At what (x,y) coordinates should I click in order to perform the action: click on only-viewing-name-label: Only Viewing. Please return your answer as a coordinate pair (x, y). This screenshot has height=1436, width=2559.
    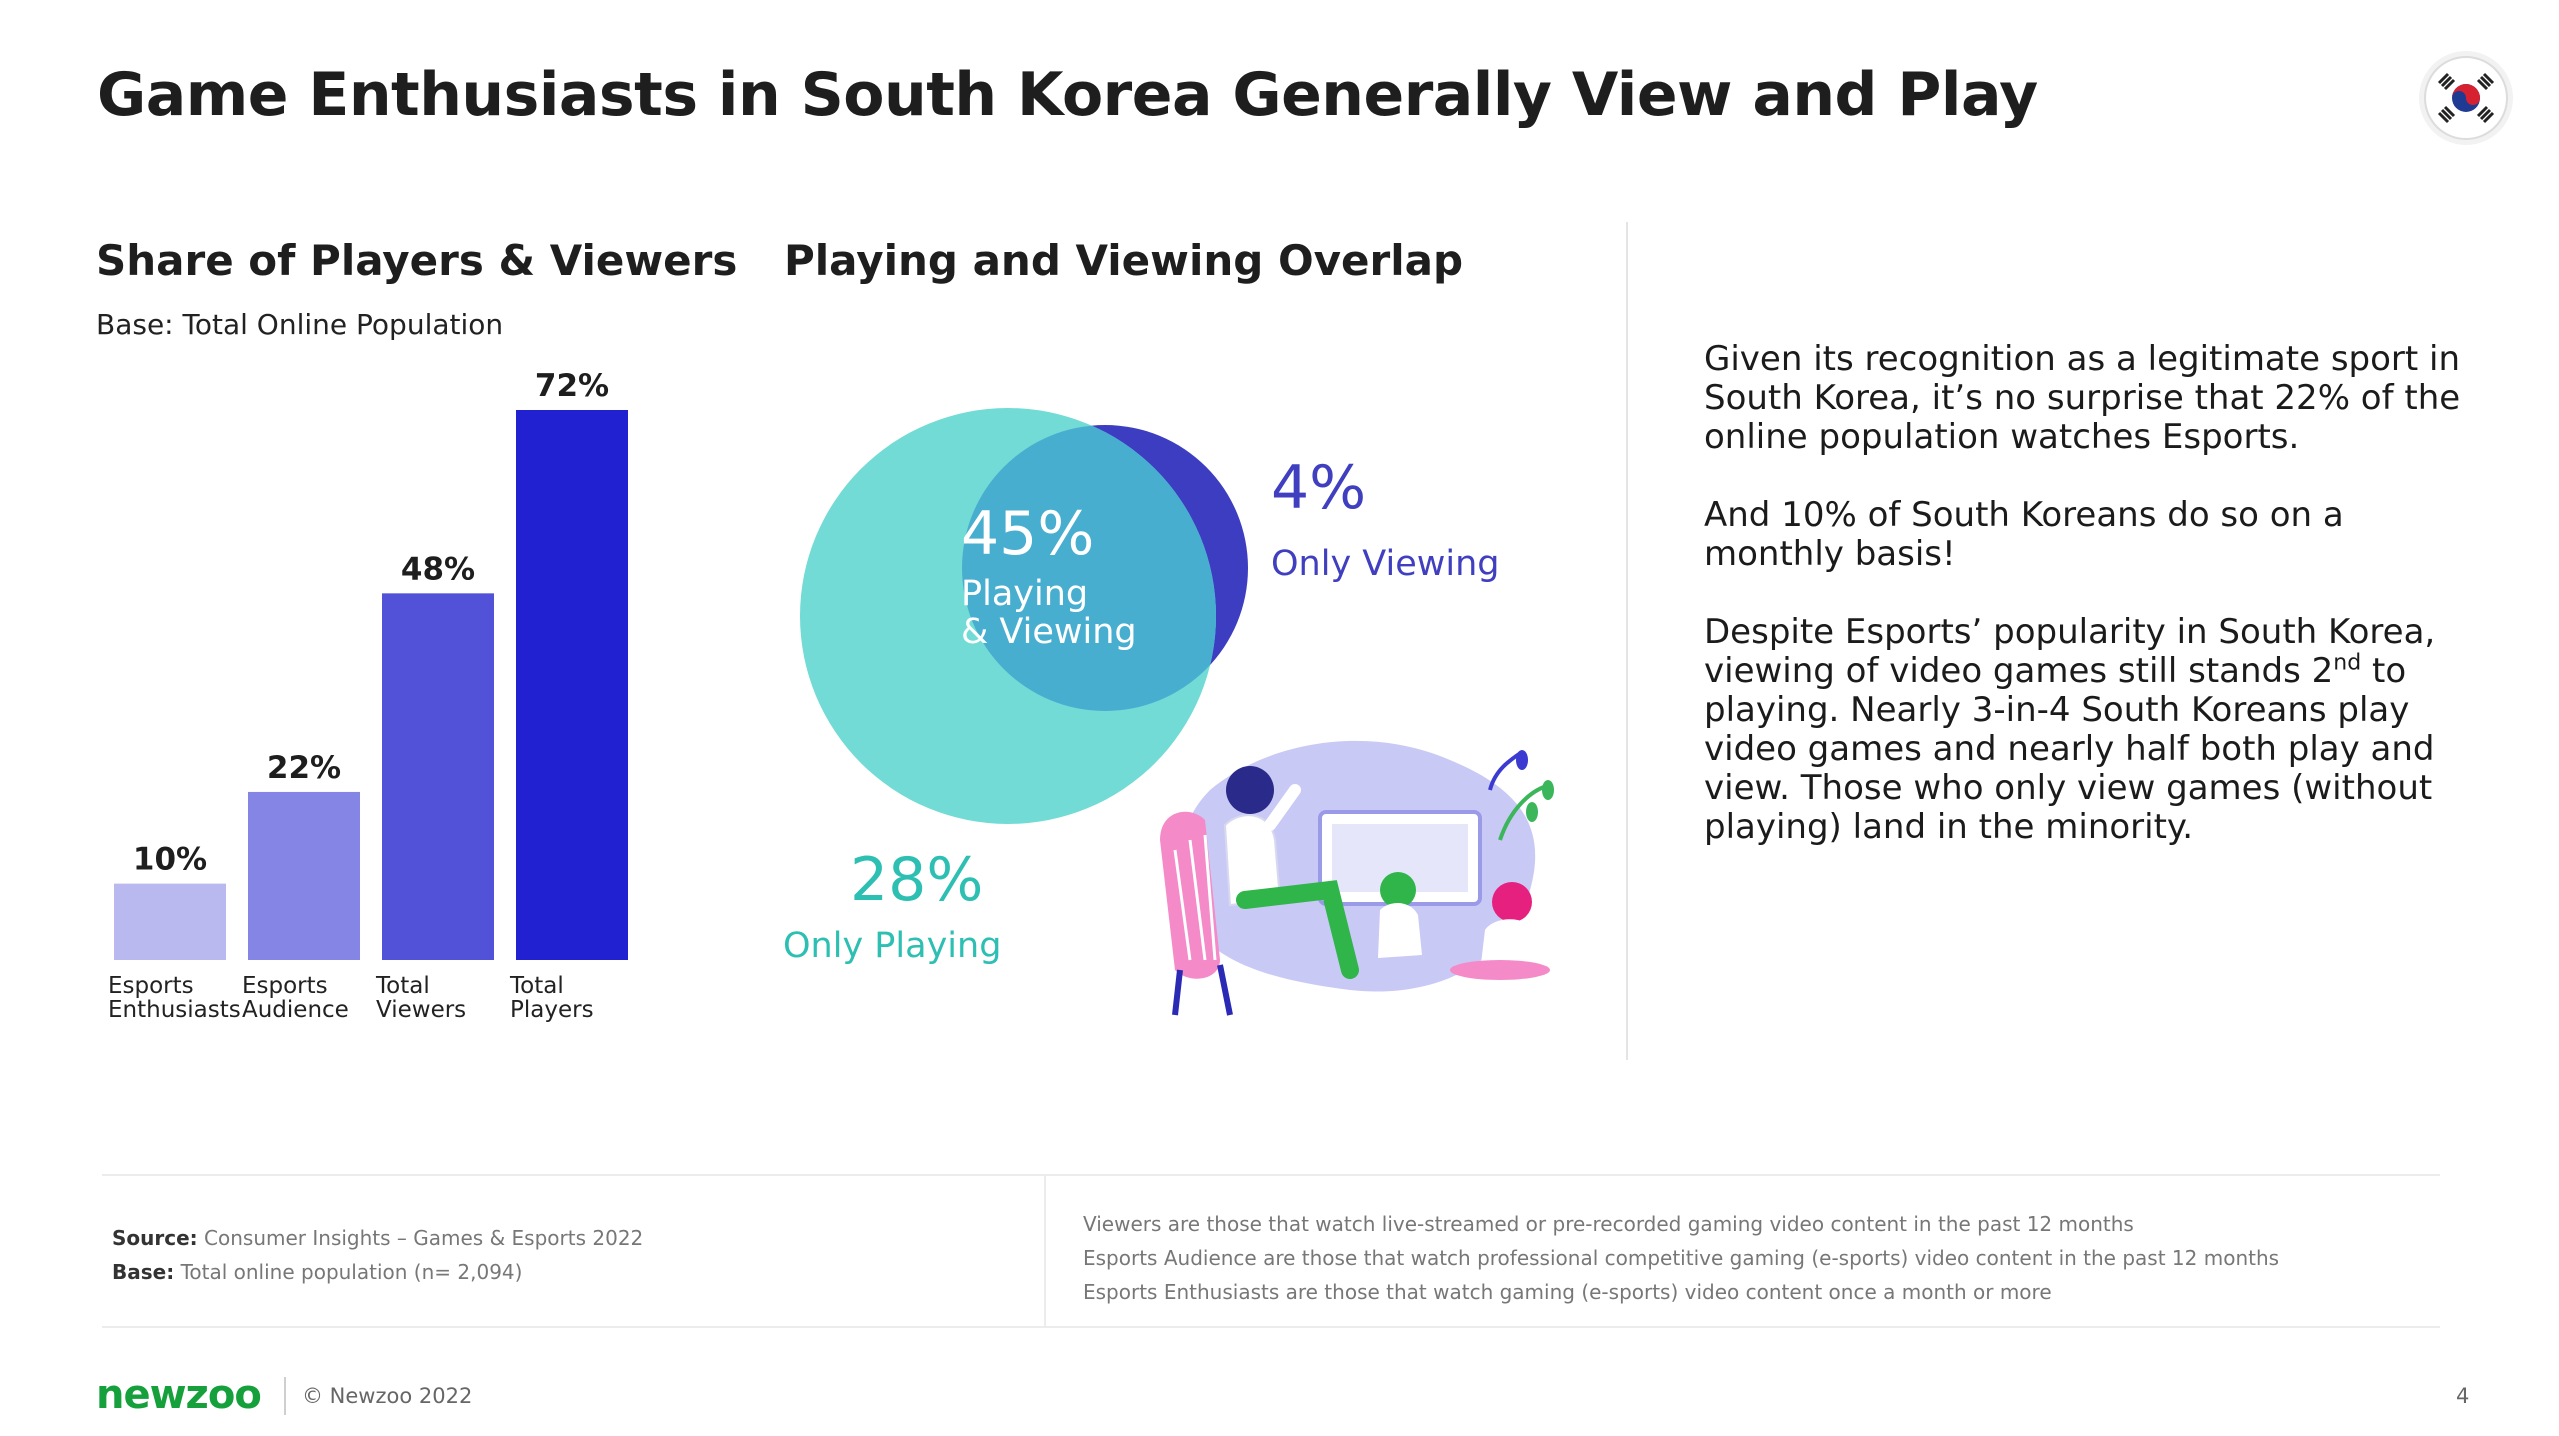
    Looking at the image, I should click on (1385, 564).